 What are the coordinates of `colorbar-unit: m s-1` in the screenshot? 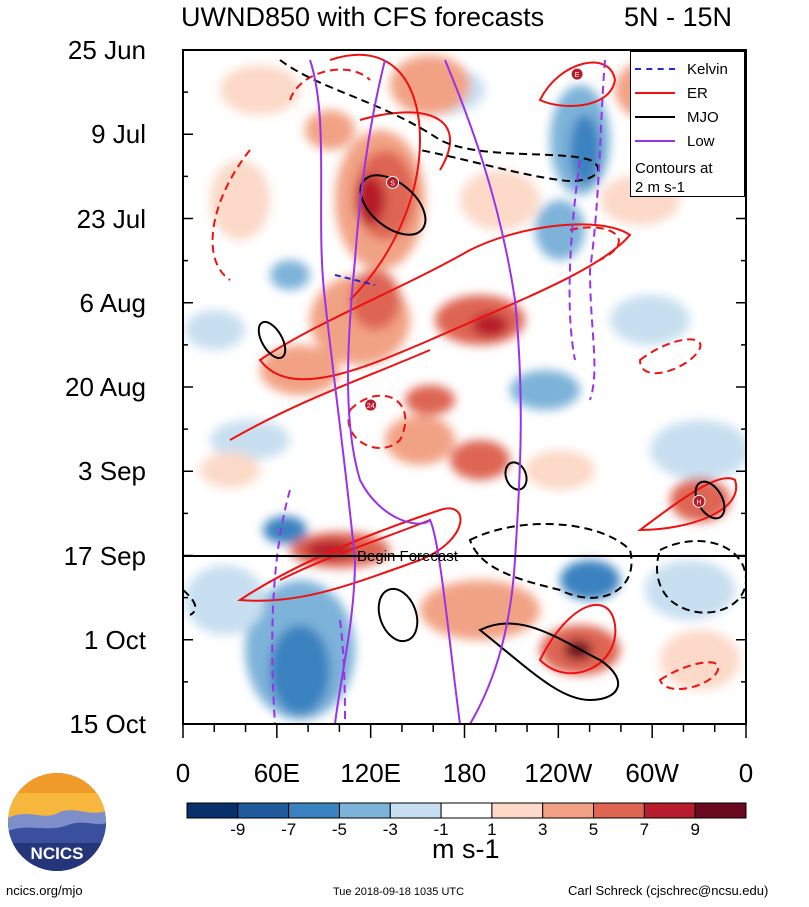 It's located at (466, 849).